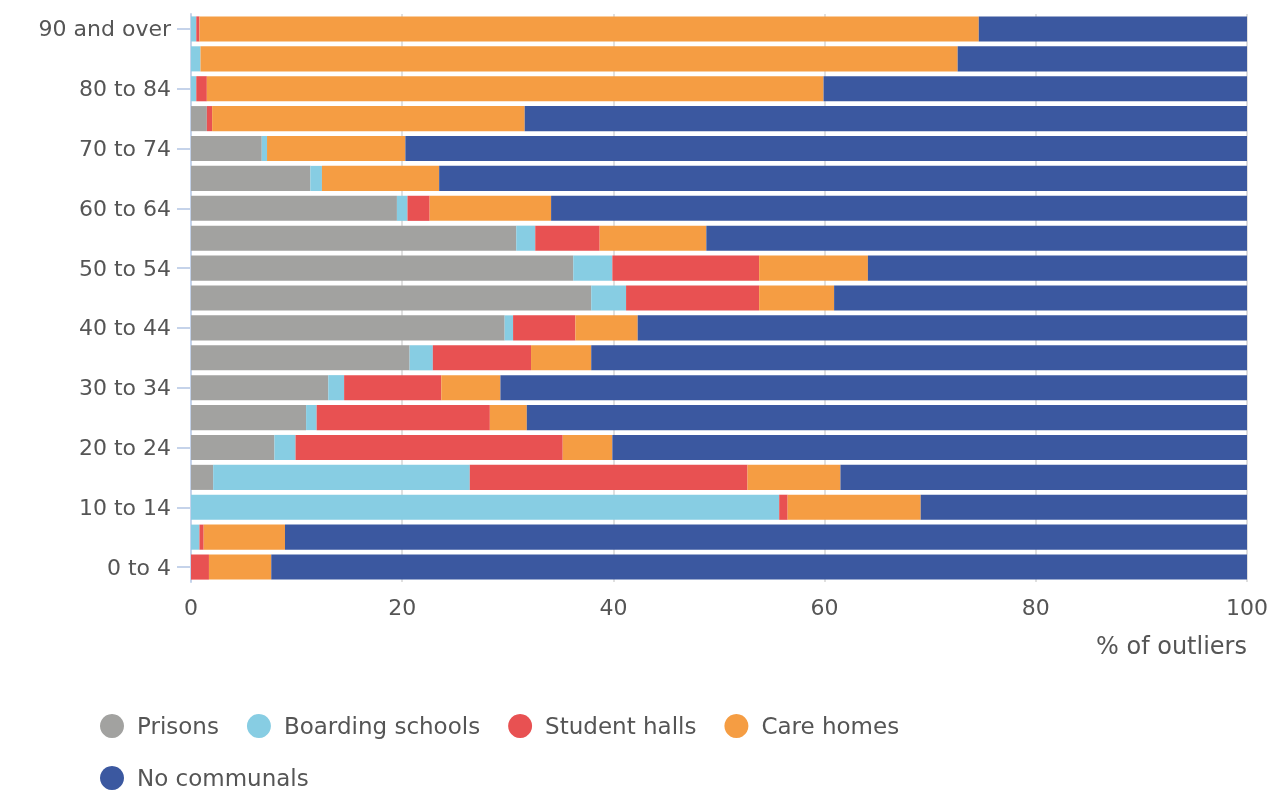 The image size is (1285, 803). What do you see at coordinates (830, 726) in the screenshot?
I see `legend-label: Care homes` at bounding box center [830, 726].